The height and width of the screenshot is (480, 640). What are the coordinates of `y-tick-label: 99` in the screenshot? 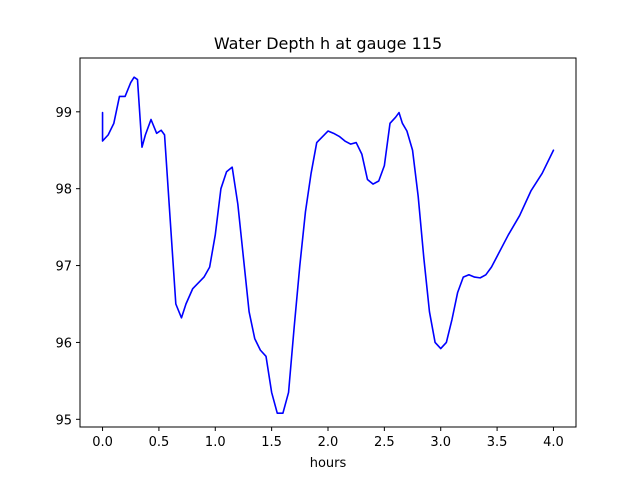 It's located at (63, 113).